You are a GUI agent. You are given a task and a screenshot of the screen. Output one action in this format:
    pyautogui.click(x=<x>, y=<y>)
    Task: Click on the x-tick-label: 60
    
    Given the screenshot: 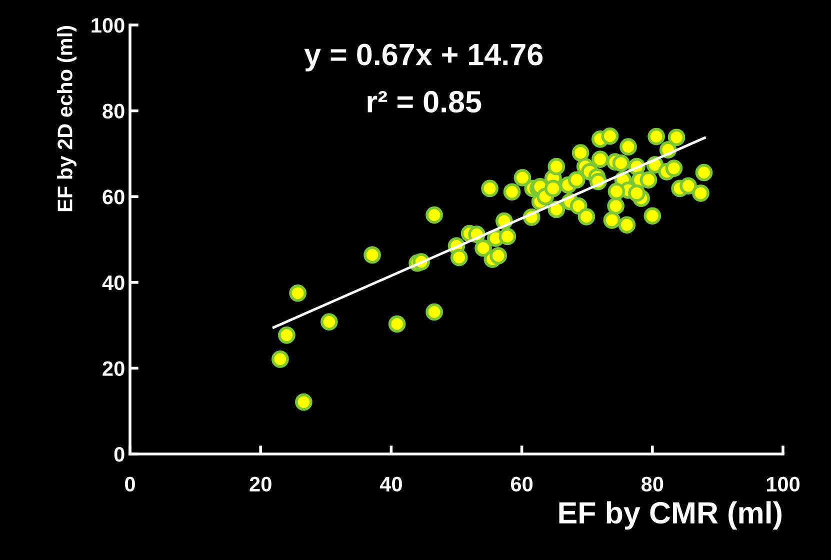 What is the action you would take?
    pyautogui.click(x=521, y=484)
    